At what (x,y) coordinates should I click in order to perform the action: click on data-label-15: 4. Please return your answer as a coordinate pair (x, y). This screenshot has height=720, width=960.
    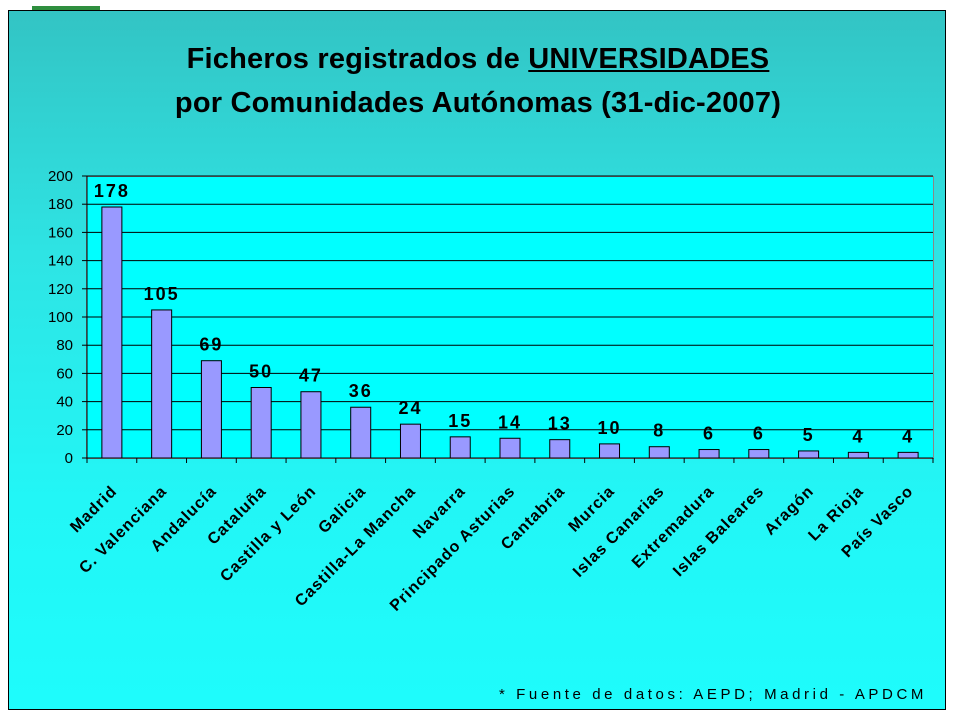
    Looking at the image, I should click on (858, 436).